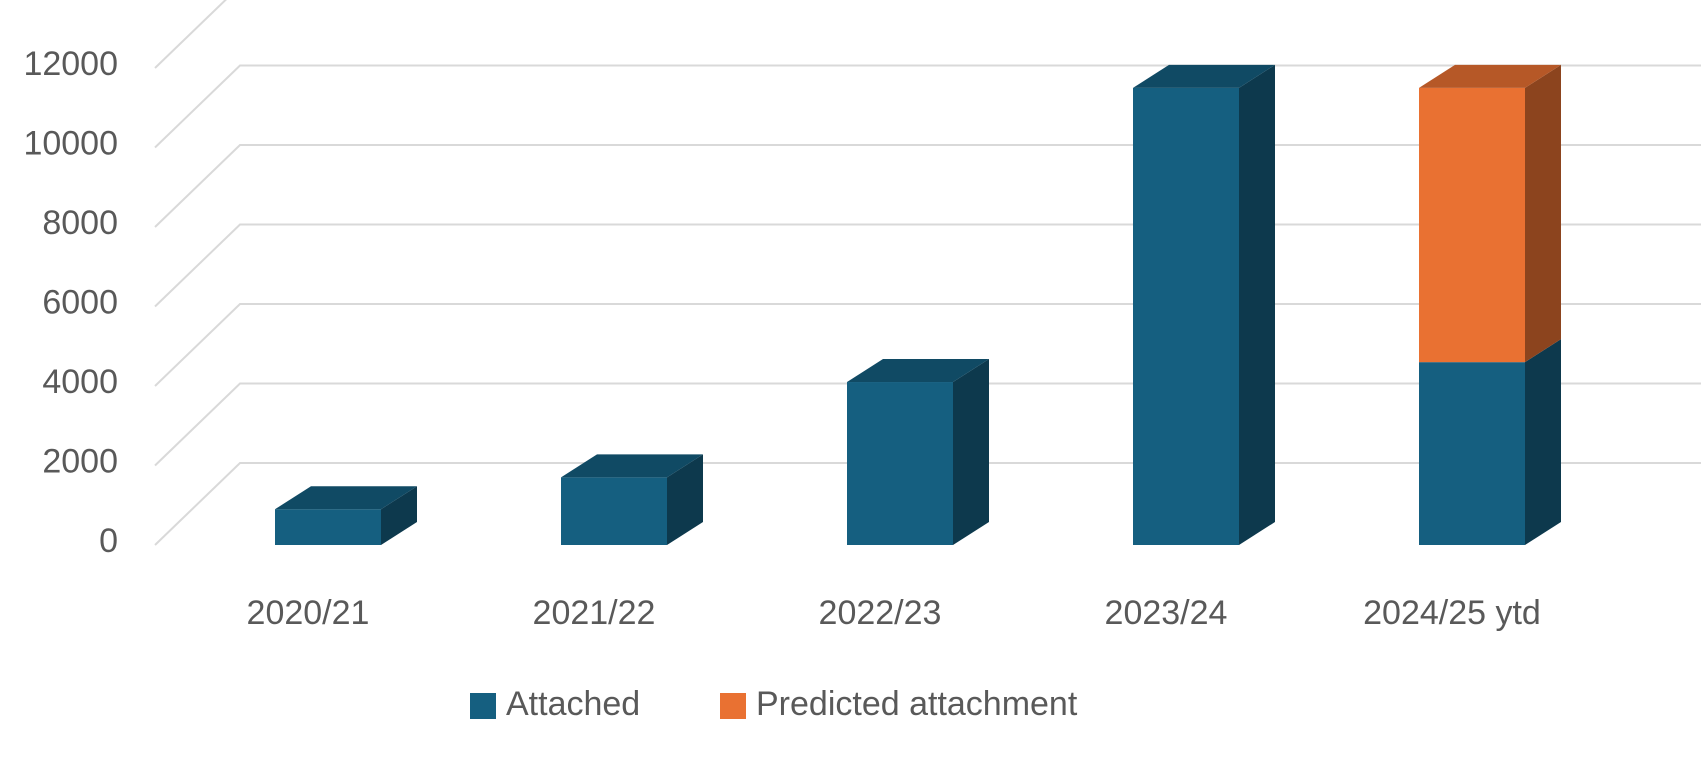 The width and height of the screenshot is (1701, 783). What do you see at coordinates (573, 704) in the screenshot?
I see `legend-label-attached: Attached` at bounding box center [573, 704].